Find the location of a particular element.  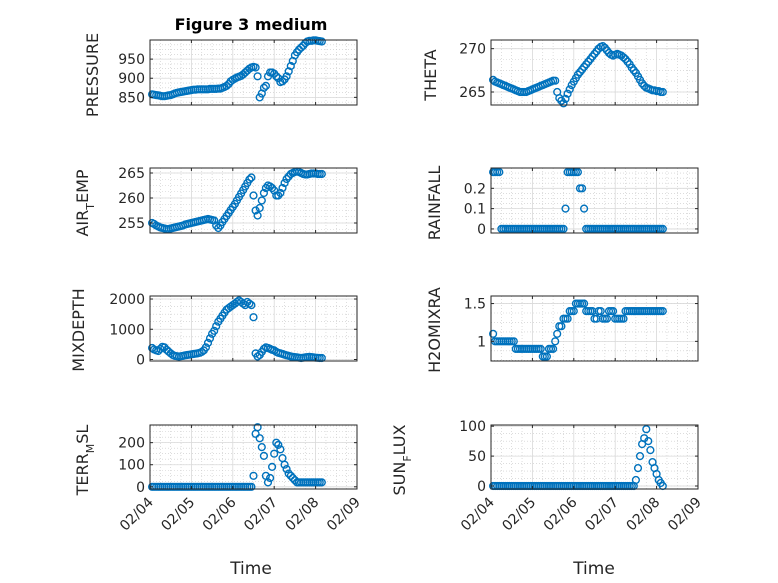

time-xlabel-right: Time is located at coordinates (593, 569).